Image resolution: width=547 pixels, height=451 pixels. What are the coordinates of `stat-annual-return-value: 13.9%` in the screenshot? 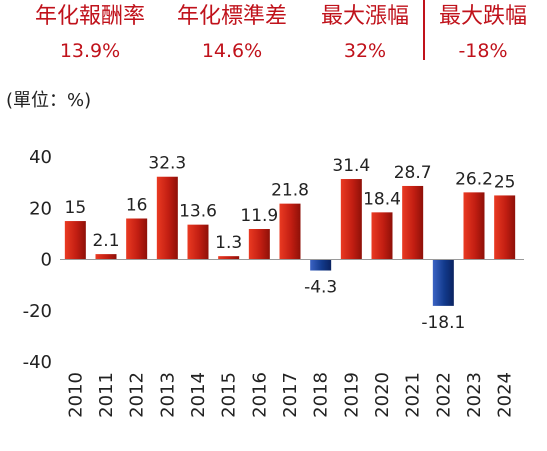 It's located at (90, 51).